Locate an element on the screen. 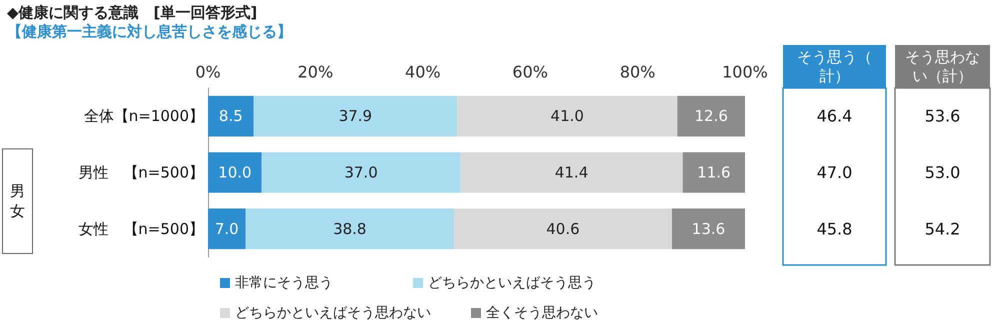  x-tick-label: 20% is located at coordinates (316, 72).